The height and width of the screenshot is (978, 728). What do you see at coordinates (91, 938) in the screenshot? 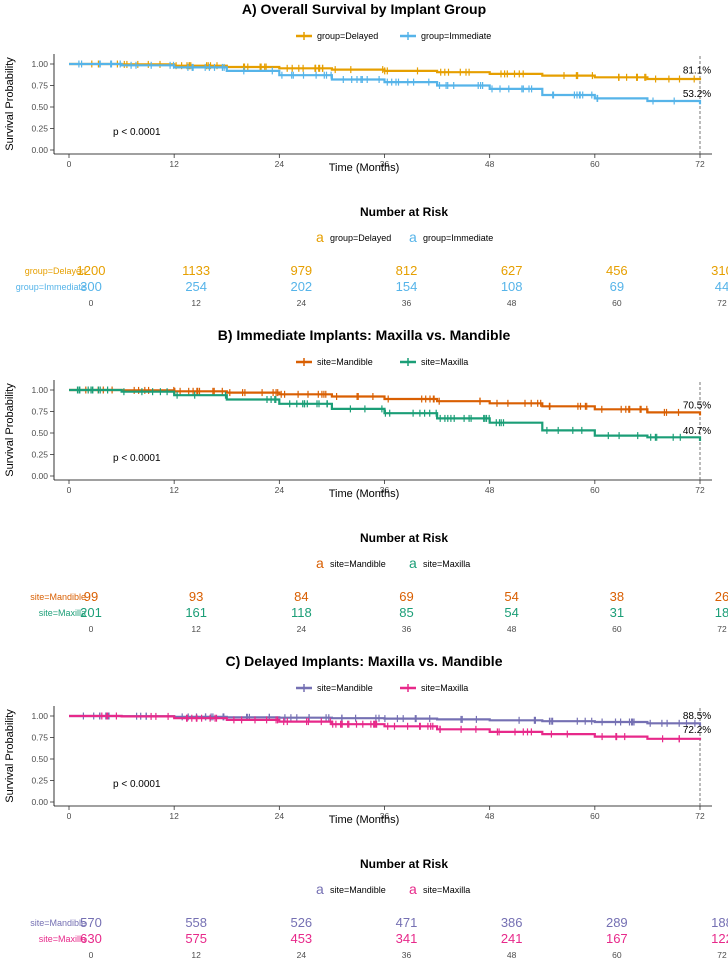
I see `risk-count: 630` at bounding box center [91, 938].